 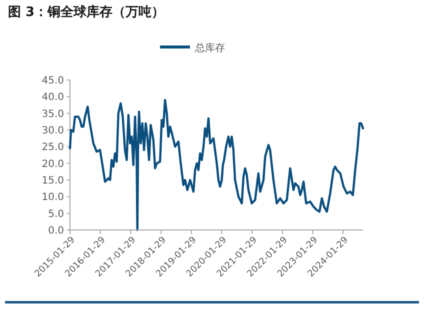 I want to click on y-tick-label: 5.0, so click(x=56, y=214).